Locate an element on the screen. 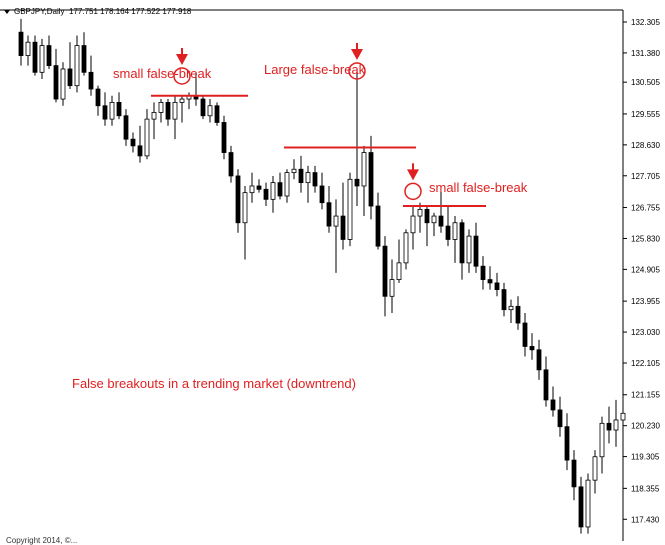  ohlc-readout: 177.751 178.164 177.522 177.918 is located at coordinates (130, 11).